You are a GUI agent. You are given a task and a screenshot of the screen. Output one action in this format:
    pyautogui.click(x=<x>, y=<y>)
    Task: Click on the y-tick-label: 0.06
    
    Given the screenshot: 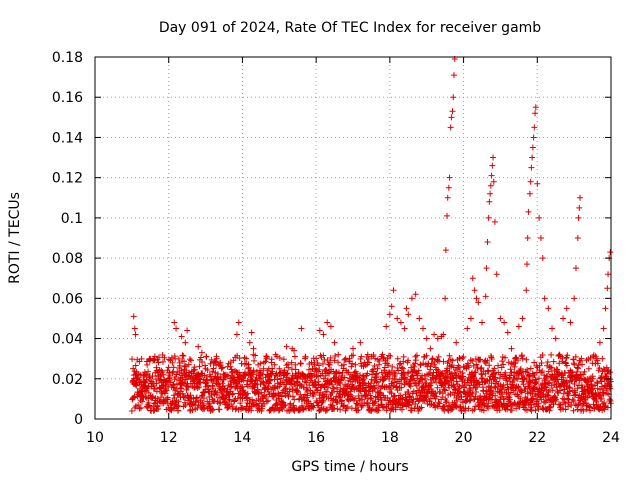 What is the action you would take?
    pyautogui.click(x=67, y=299)
    